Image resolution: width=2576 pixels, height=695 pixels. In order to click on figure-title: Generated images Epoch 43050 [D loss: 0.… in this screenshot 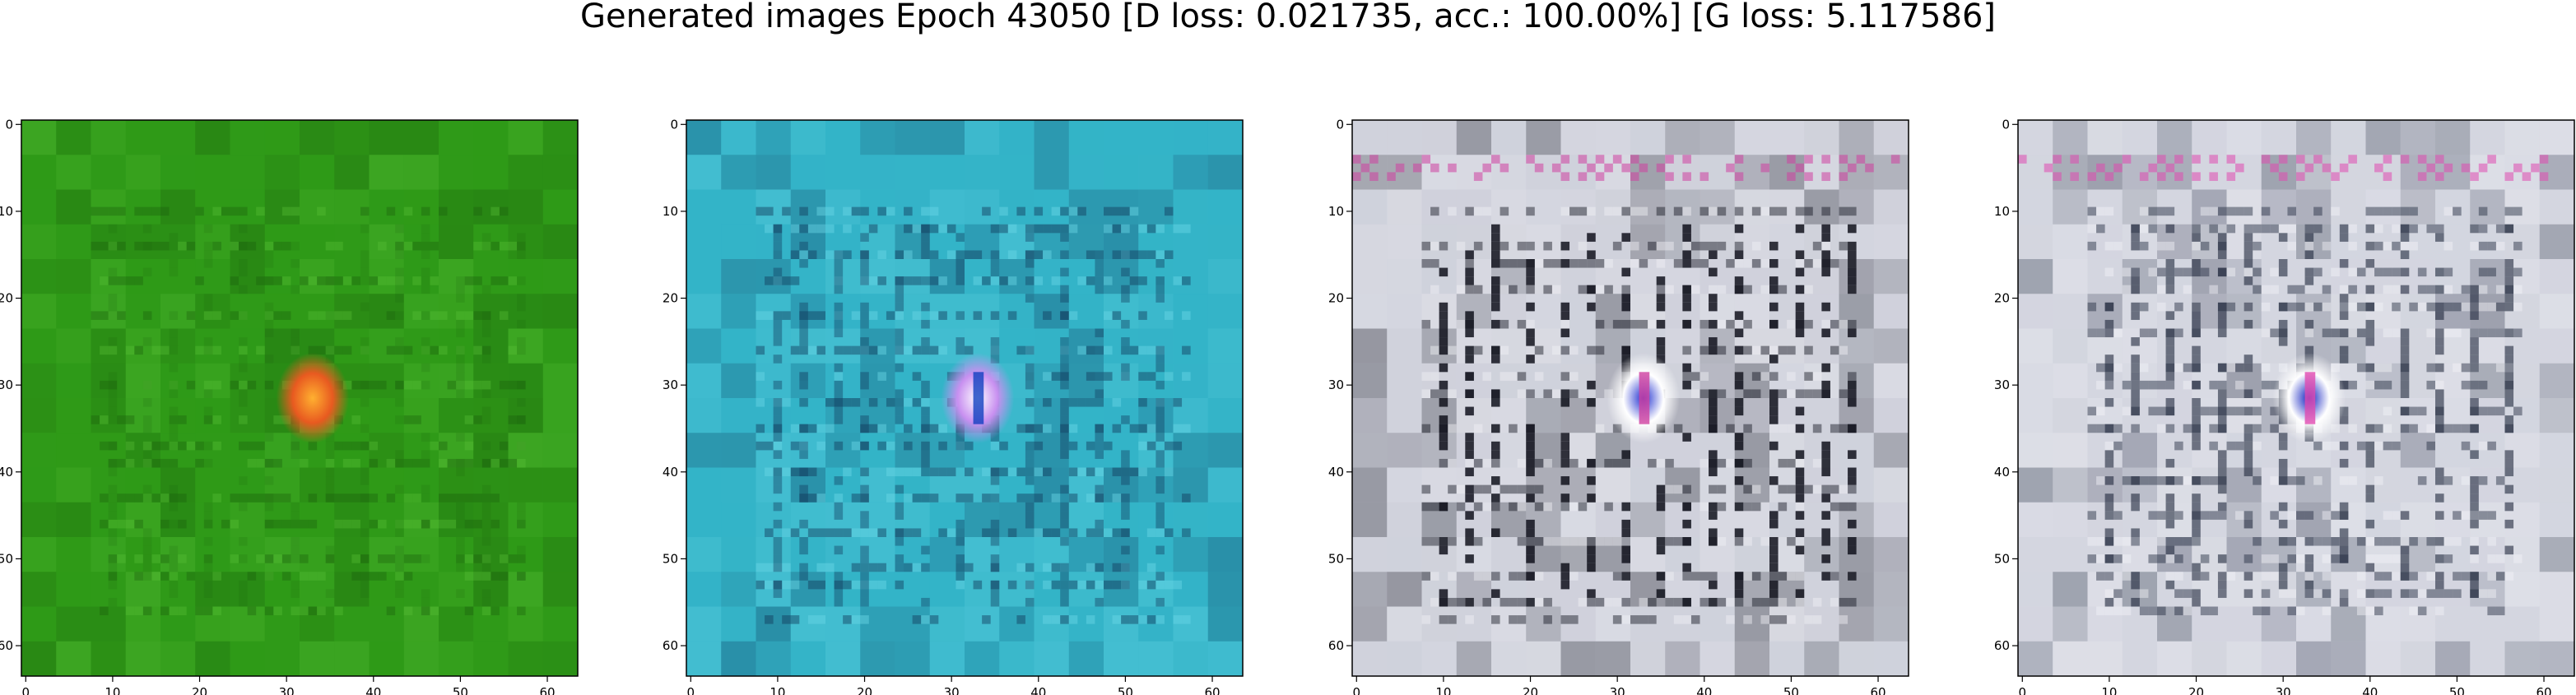, I will do `click(1288, 17)`.